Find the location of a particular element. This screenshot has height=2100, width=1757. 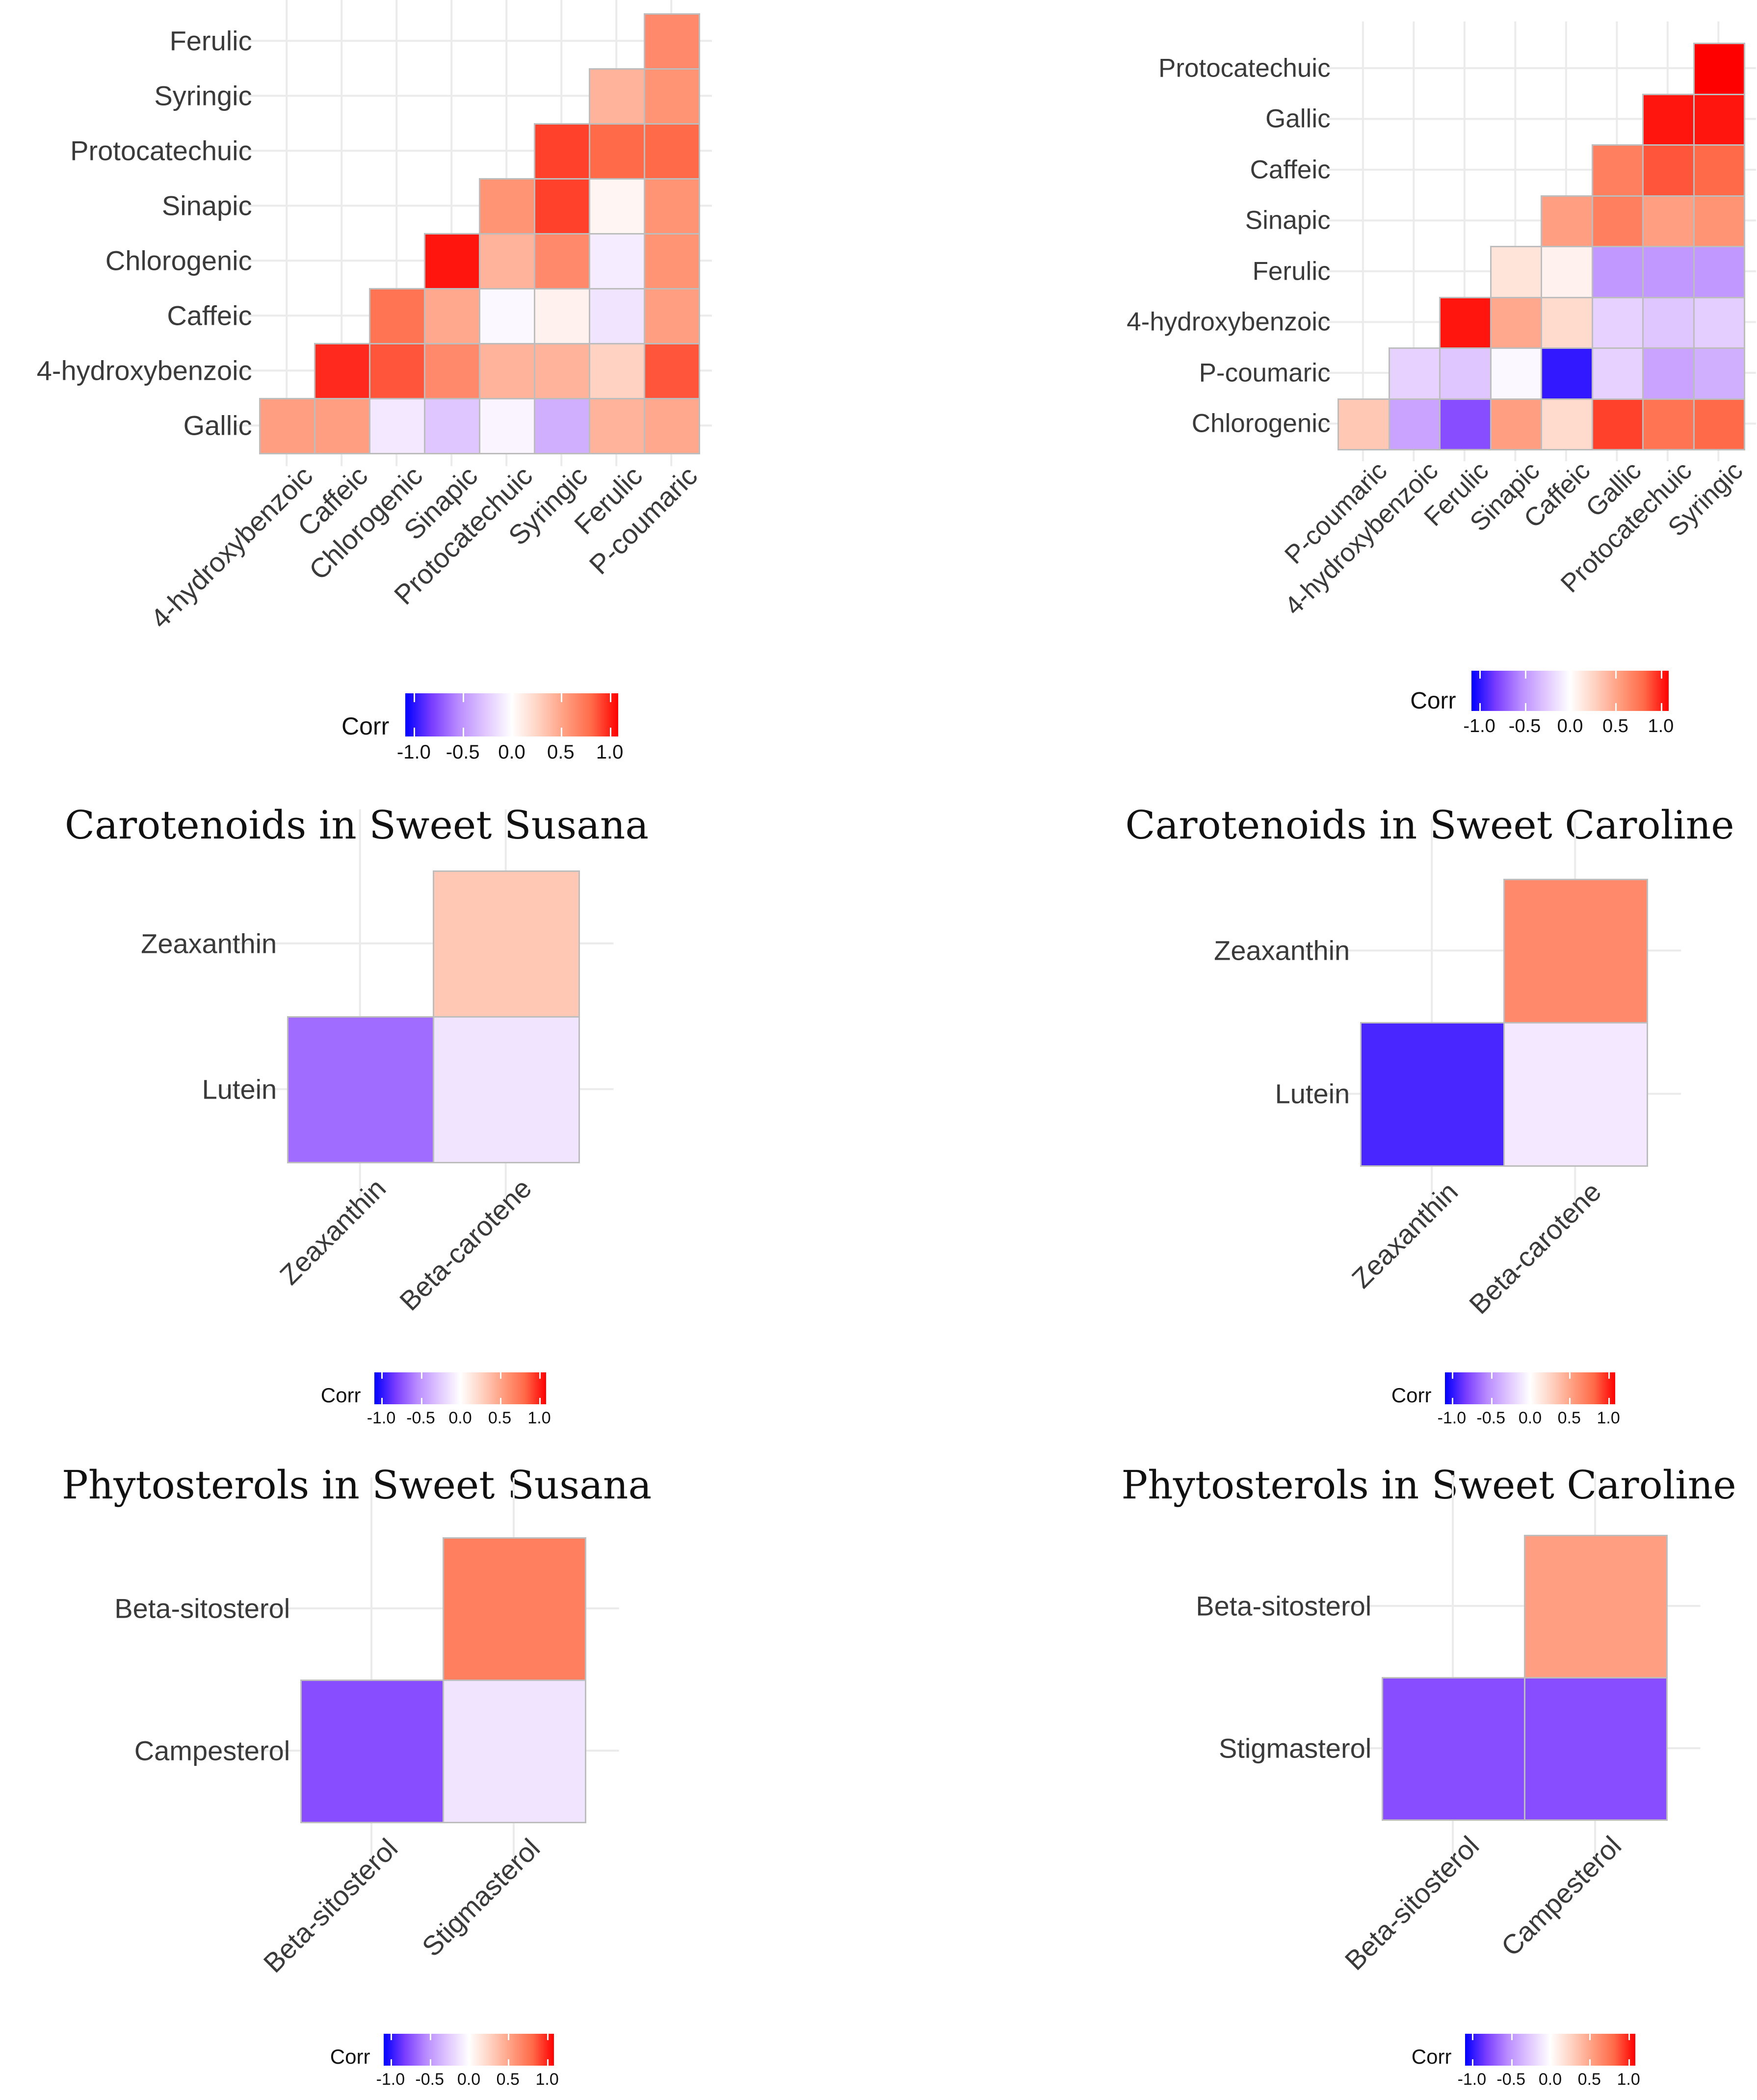

y-axis-label: Stigmasterol is located at coordinates (1295, 1748).